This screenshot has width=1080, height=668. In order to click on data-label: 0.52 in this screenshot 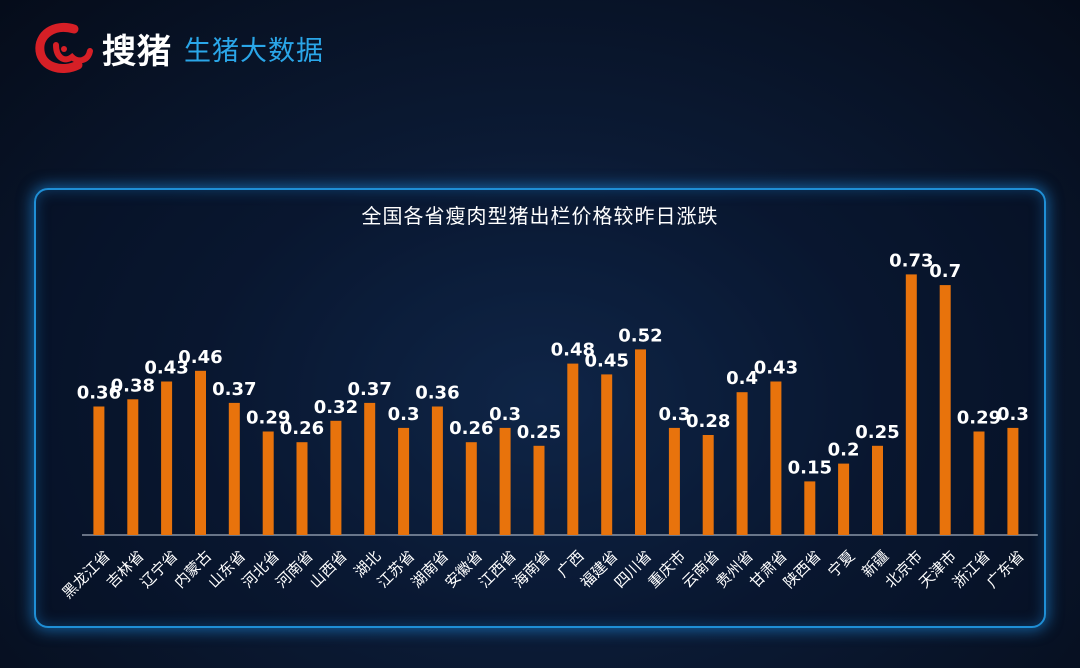, I will do `click(640, 335)`.